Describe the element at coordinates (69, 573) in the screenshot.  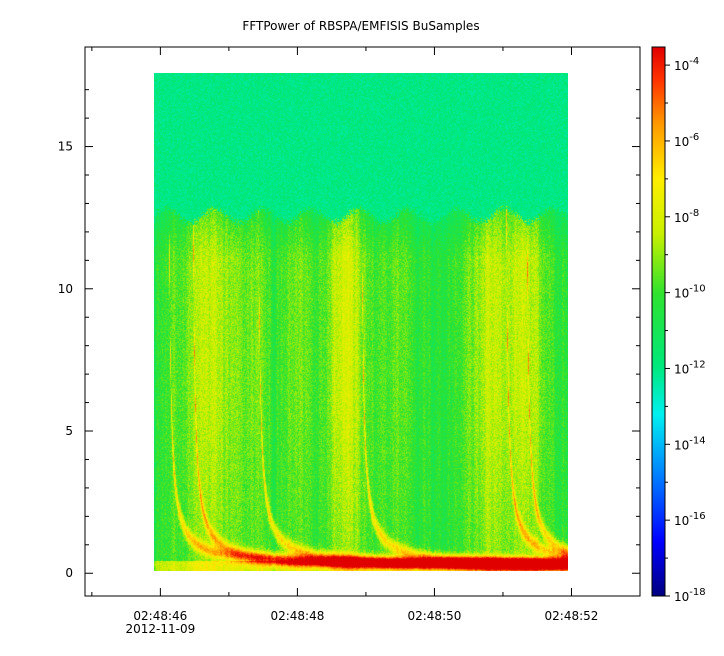
I see `y-tick-label: 0` at that location.